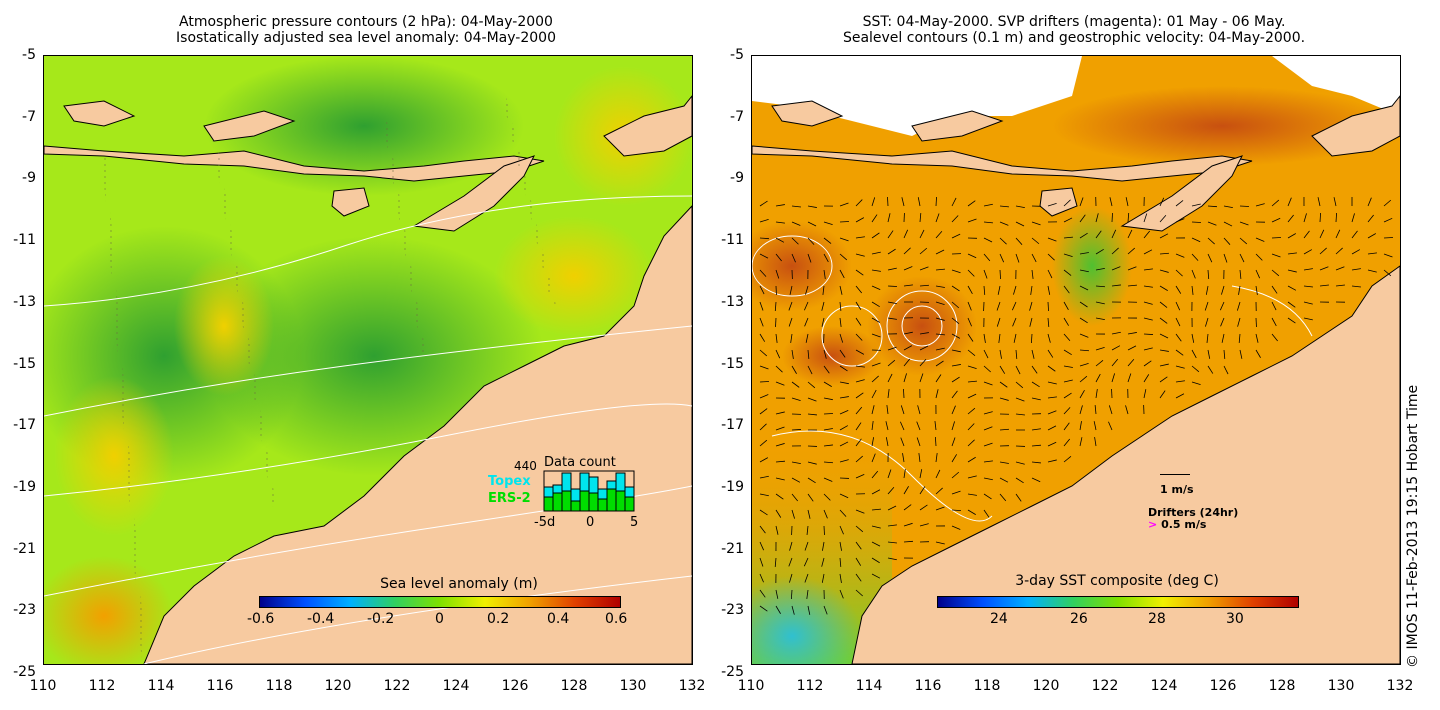 This screenshot has height=710, width=1440. Describe the element at coordinates (558, 619) in the screenshot. I see `sla-tick: 0.4` at that location.